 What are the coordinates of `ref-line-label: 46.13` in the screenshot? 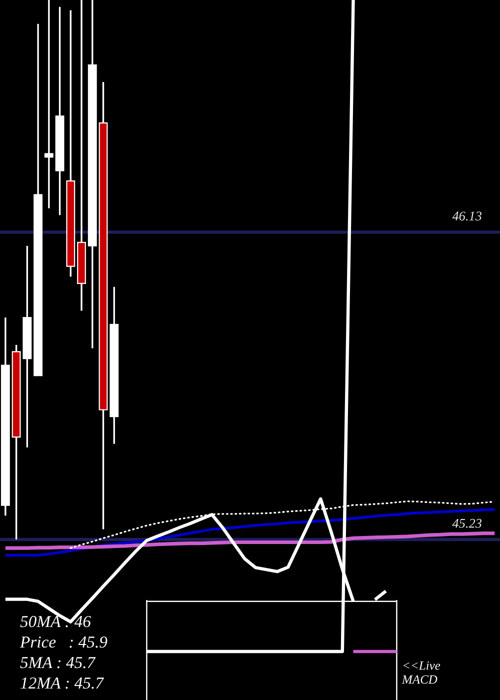 It's located at (467, 216).